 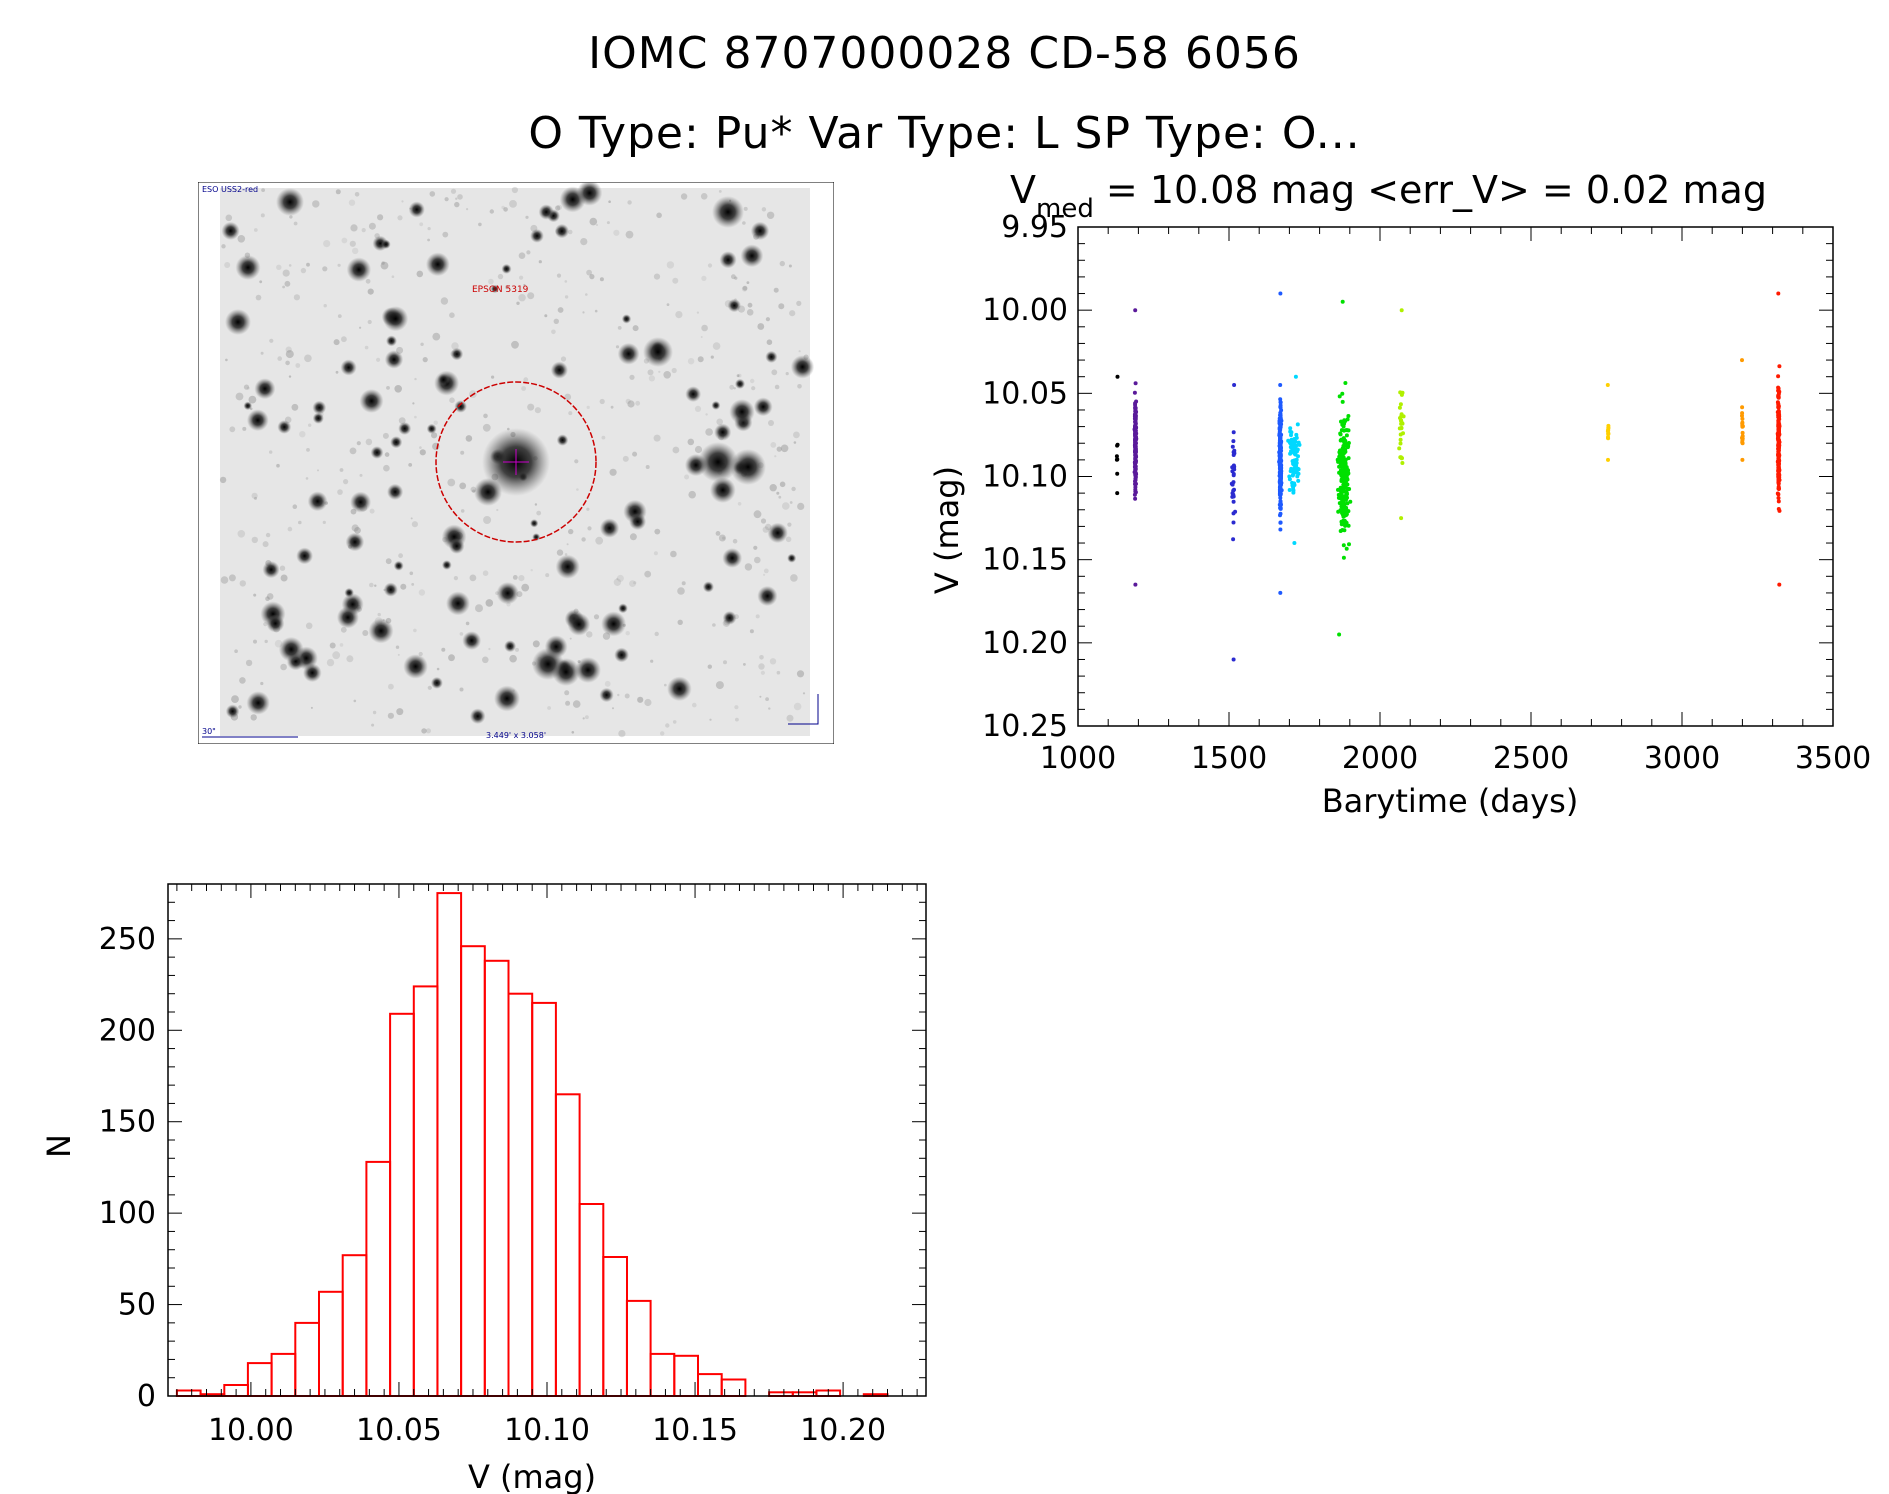 I want to click on lc-x-tick-label: 1000, so click(x=1078, y=758).